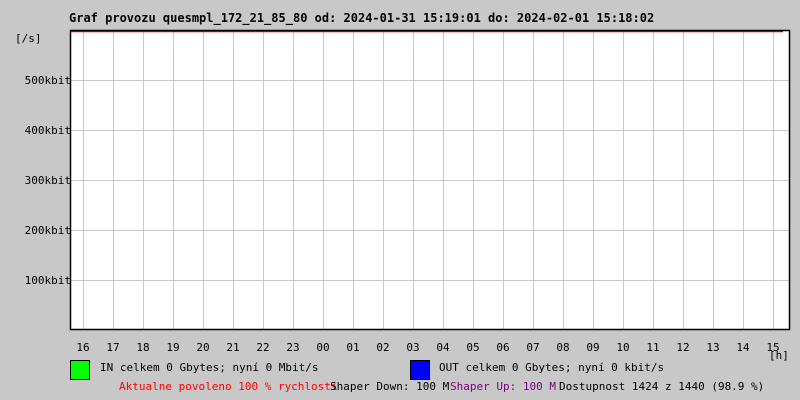  What do you see at coordinates (472, 347) in the screenshot?
I see `x-tick-label: 05` at bounding box center [472, 347].